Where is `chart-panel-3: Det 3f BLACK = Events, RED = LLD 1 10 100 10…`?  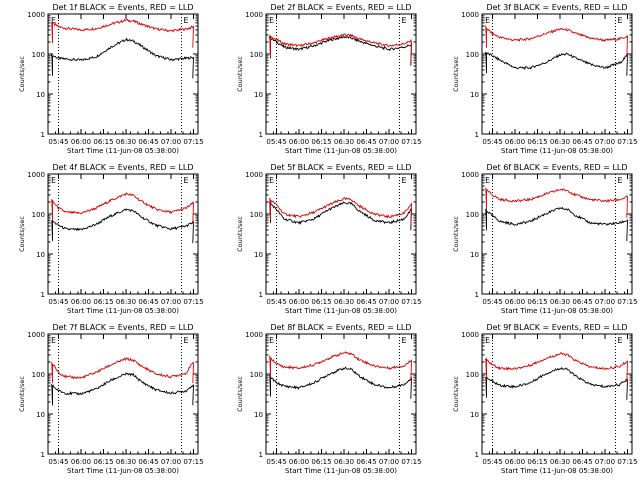
chart-panel-3: Det 3f BLACK = Events, RED = LLD 1 10 100 10… is located at coordinates (545, 79).